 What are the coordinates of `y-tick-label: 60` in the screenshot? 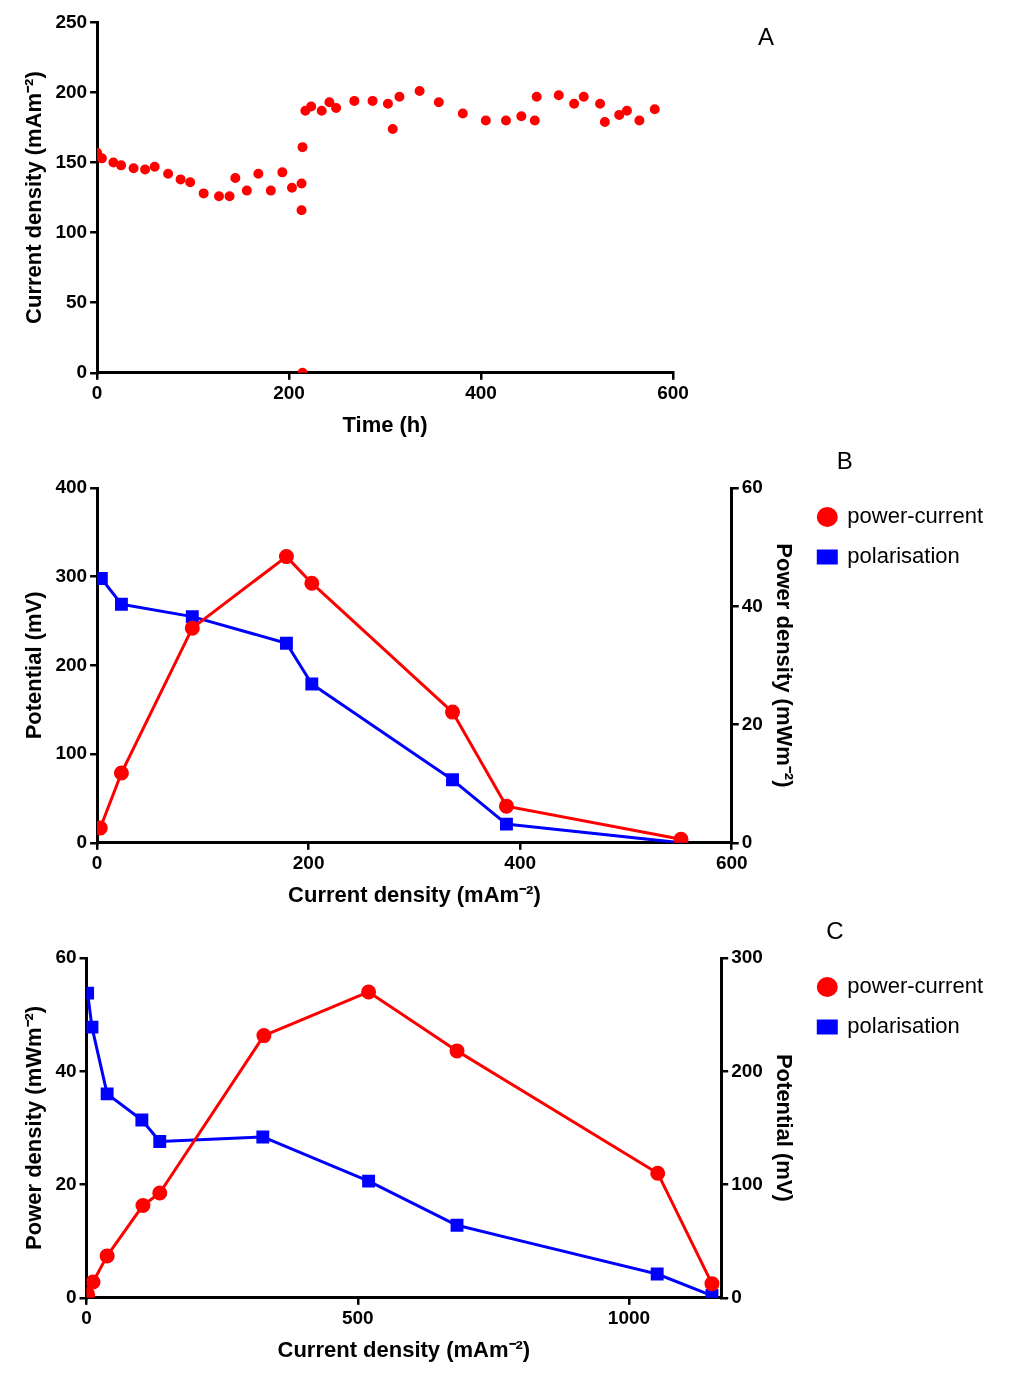 It's located at (66, 957).